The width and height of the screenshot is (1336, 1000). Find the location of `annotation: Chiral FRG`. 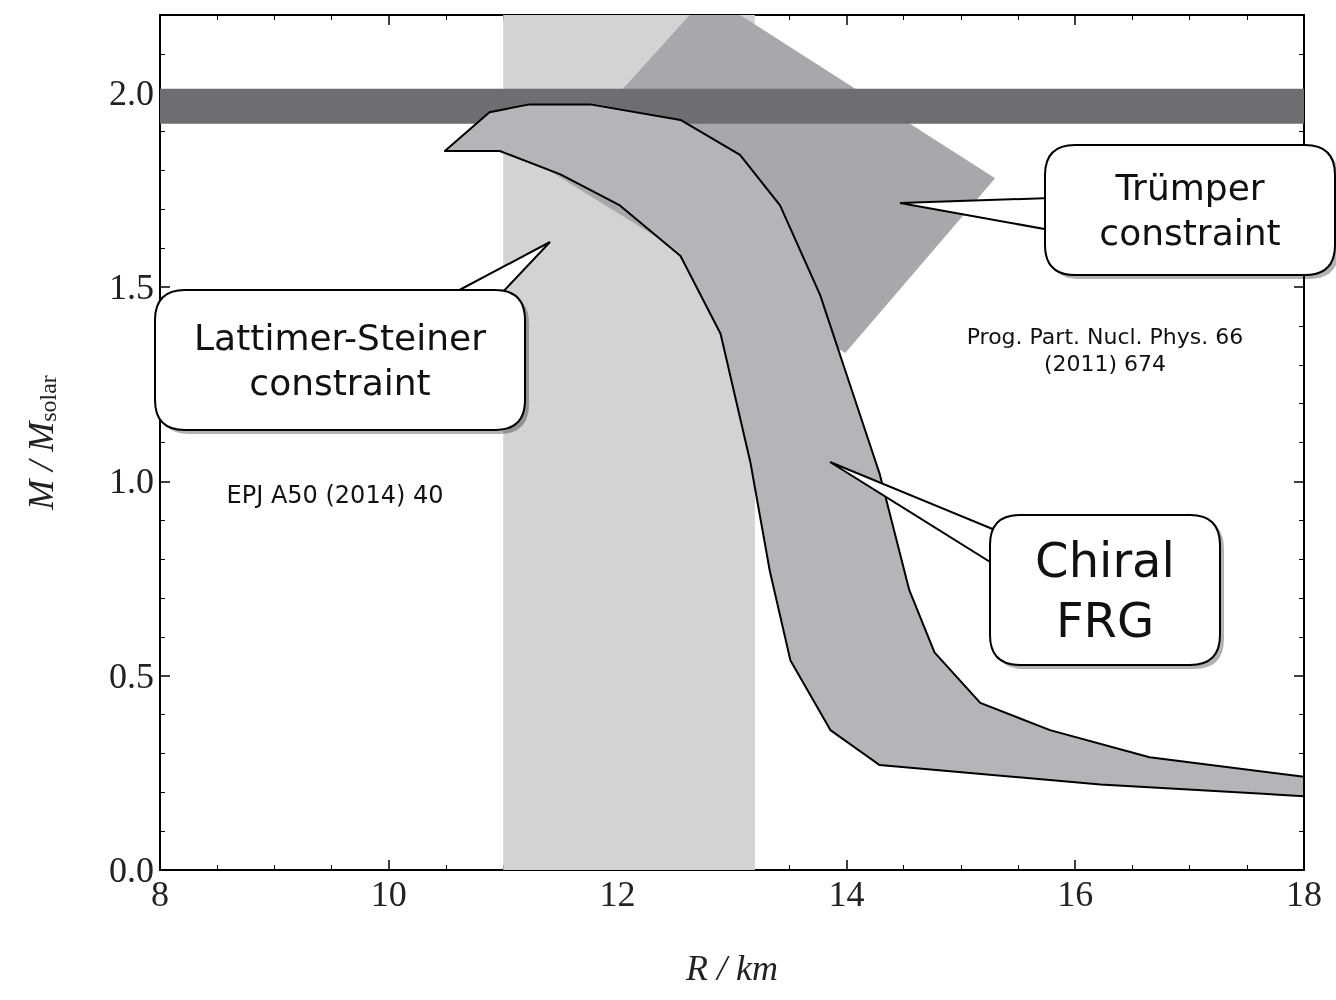

annotation: Chiral FRG is located at coordinates (1105, 590).